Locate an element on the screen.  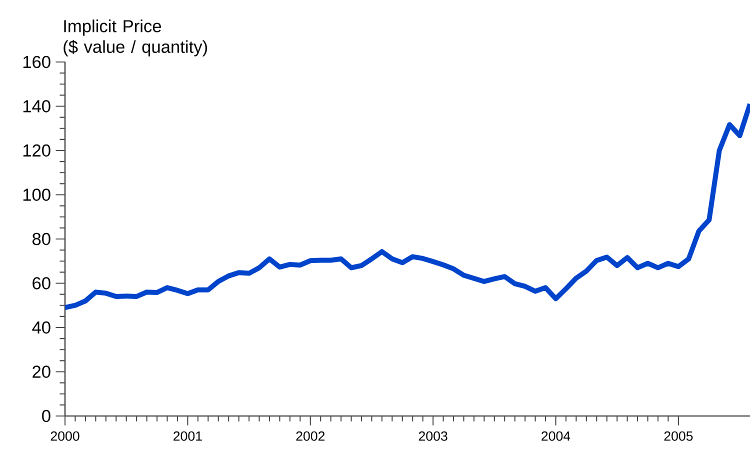
x-tick-label: 2005 is located at coordinates (678, 436).